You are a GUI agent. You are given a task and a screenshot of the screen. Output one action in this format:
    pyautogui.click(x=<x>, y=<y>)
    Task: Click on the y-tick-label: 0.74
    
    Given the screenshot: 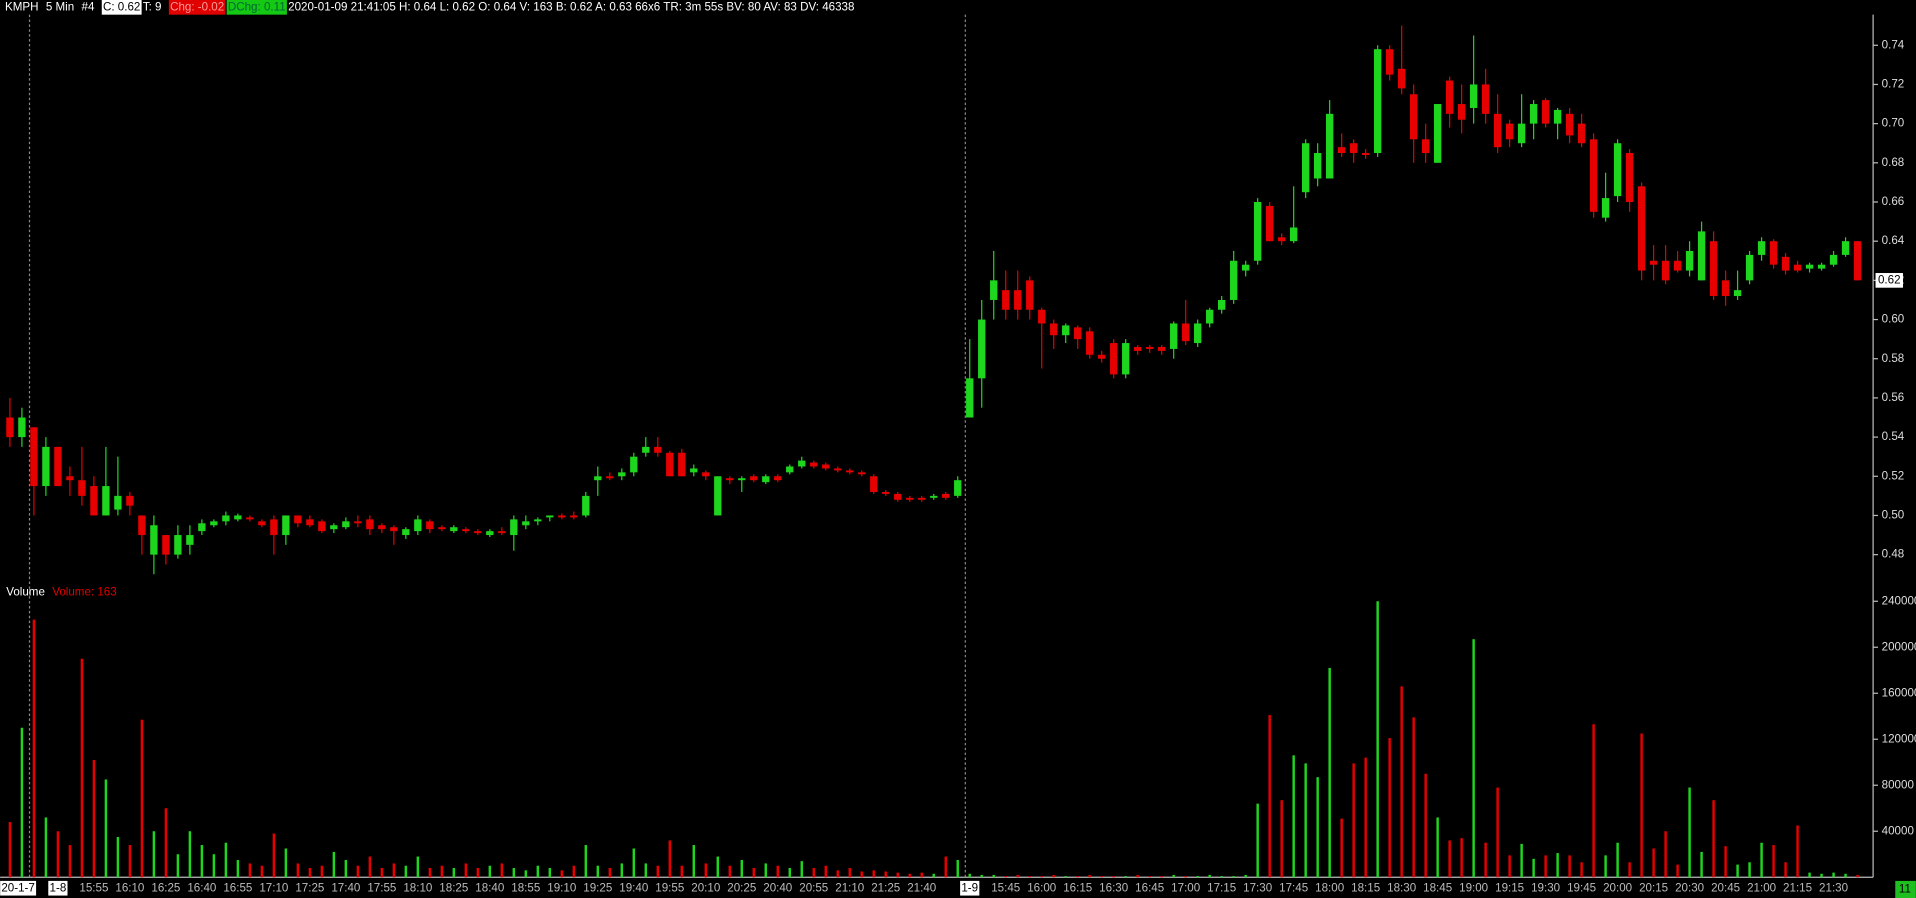 What is the action you would take?
    pyautogui.click(x=1893, y=44)
    